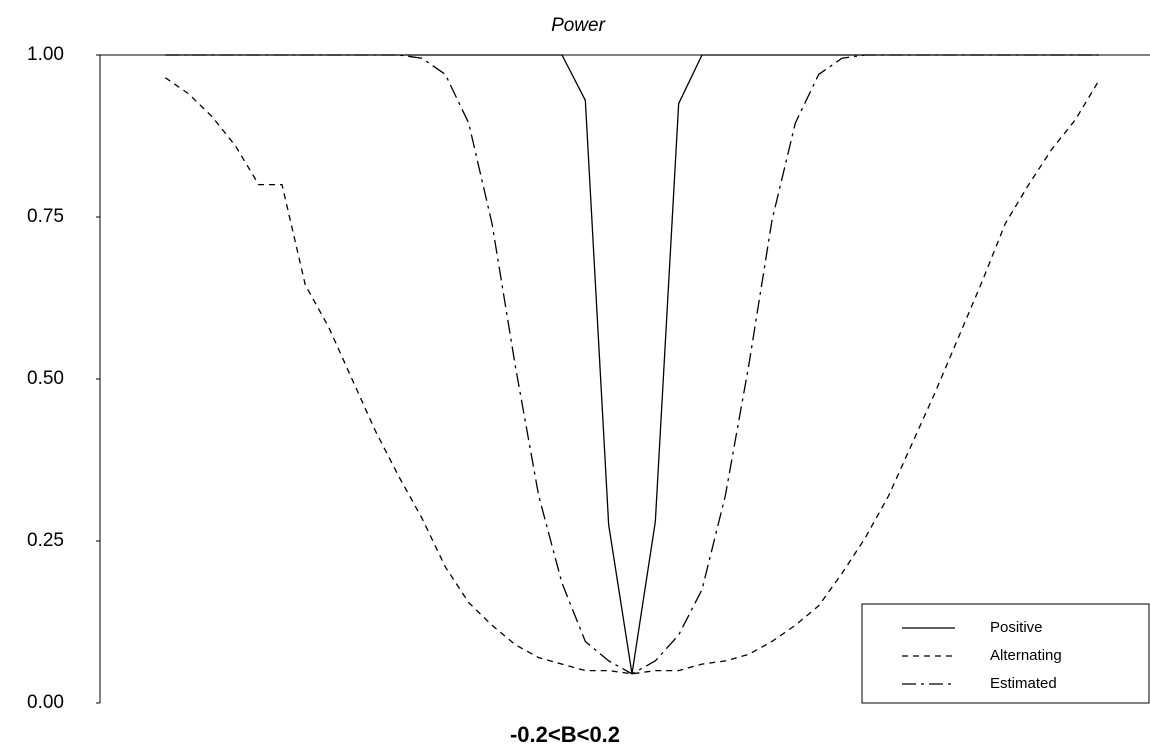  Describe the element at coordinates (45, 216) in the screenshot. I see `y-tick-label: 0.75` at that location.